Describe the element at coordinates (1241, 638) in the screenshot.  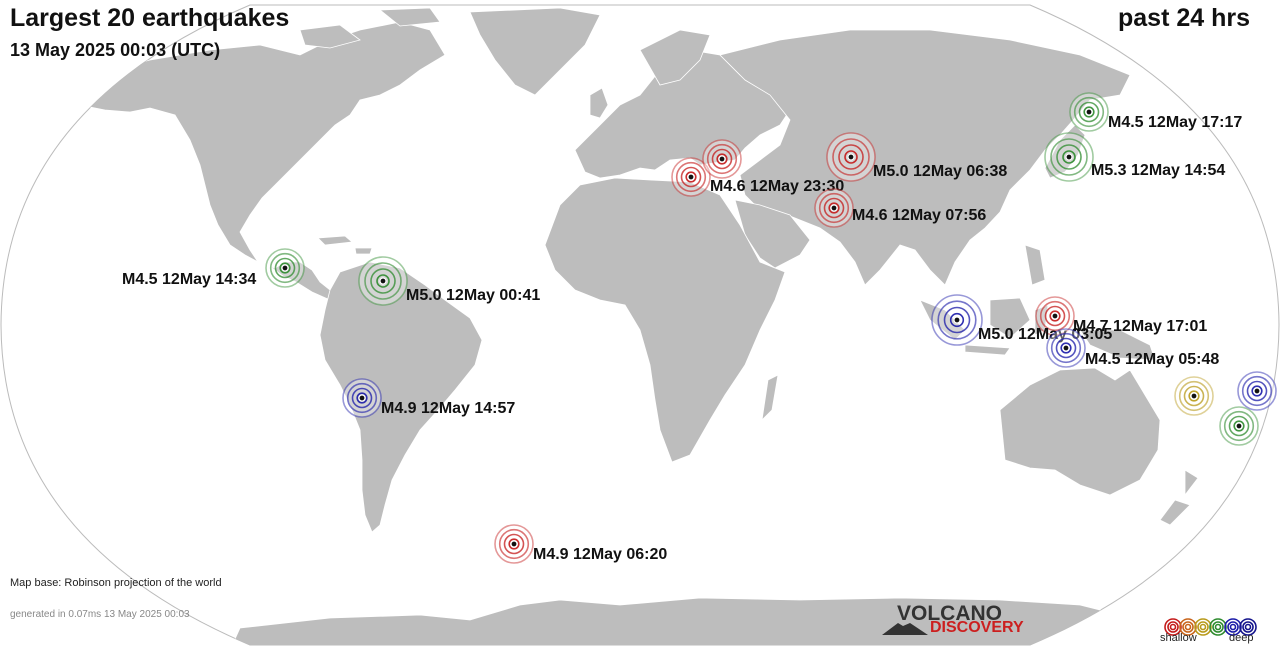
I see `legend-deep-label: deep` at that location.